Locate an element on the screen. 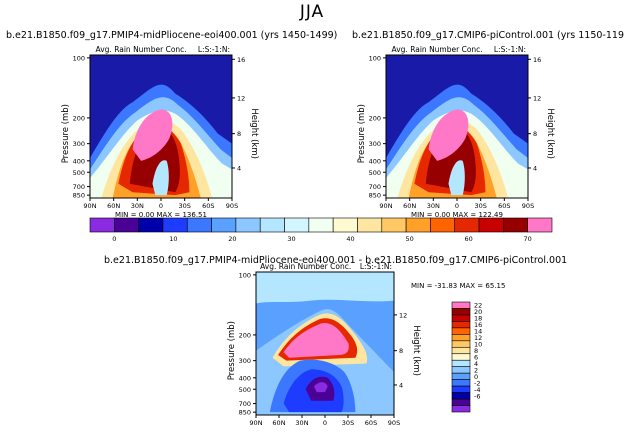  panel1-ylabel: Pressure (mb) is located at coordinates (66, 133).